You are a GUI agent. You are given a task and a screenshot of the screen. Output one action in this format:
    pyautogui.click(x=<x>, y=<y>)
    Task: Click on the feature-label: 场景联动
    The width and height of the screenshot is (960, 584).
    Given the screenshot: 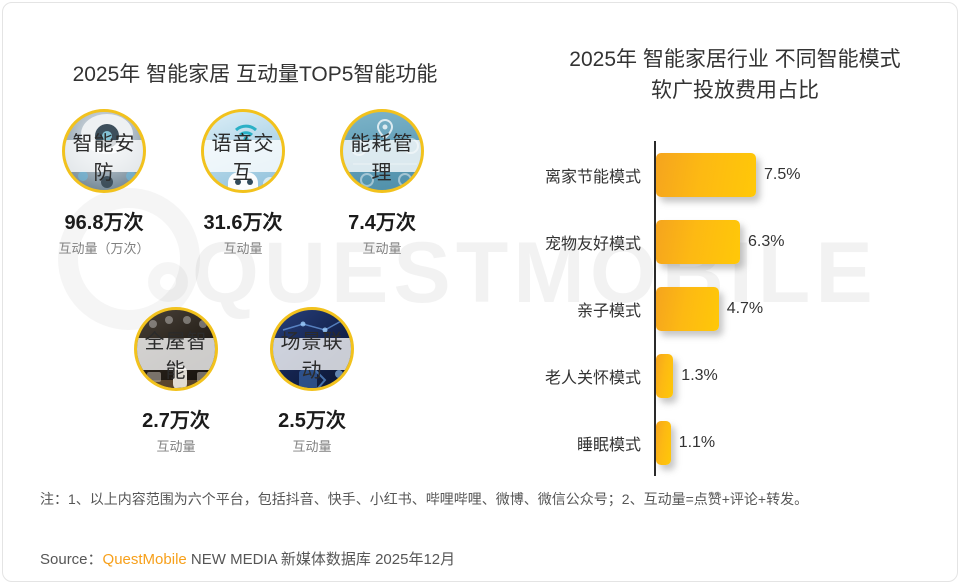 What is the action you would take?
    pyautogui.click(x=312, y=356)
    